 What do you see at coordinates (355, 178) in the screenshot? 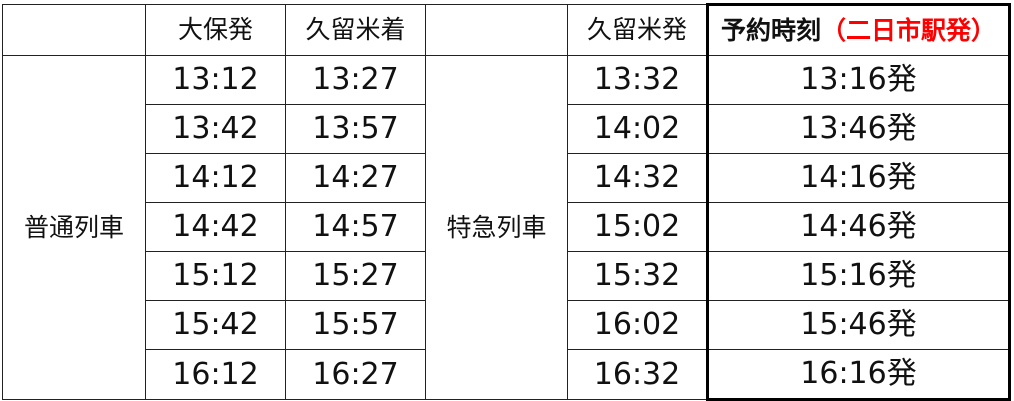
I see `local-arrive-cell: 14:27` at bounding box center [355, 178].